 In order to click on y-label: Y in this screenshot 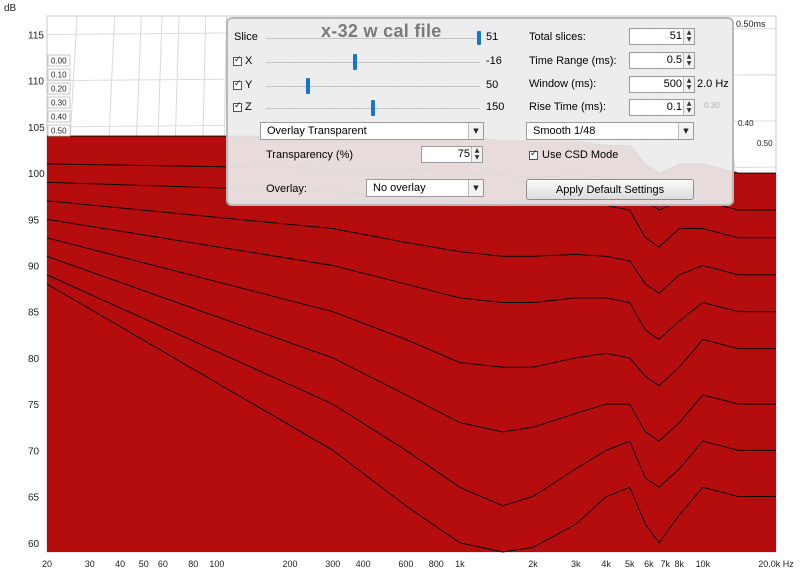, I will do `click(249, 85)`.